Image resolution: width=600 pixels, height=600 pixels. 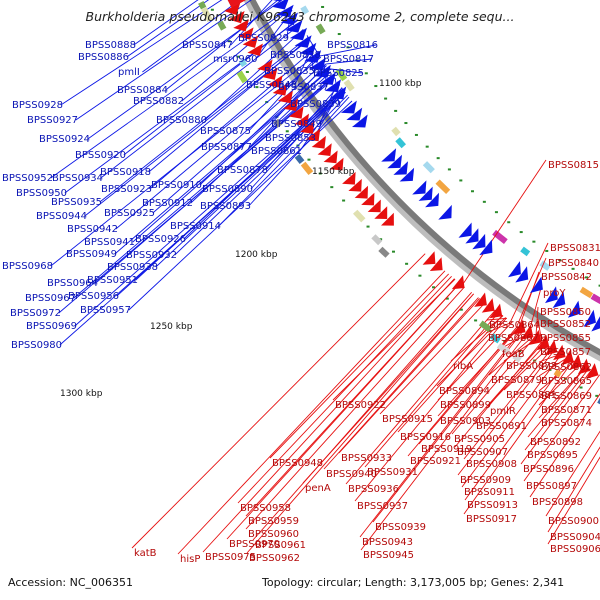 I want to click on reverse-gene-label: pmlR, so click(x=503, y=411).